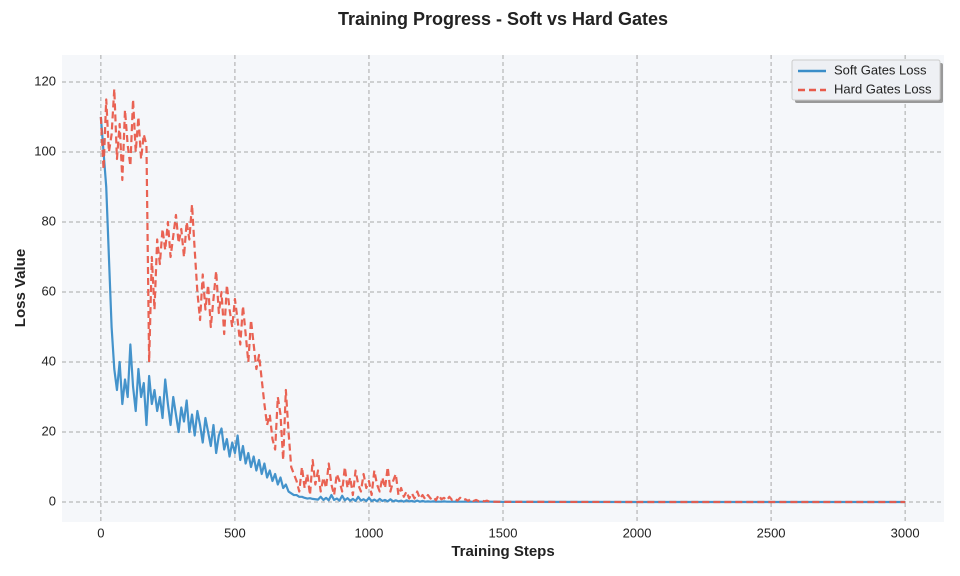 This screenshot has height=576, width=960. What do you see at coordinates (866, 80) in the screenshot?
I see `legend-box` at bounding box center [866, 80].